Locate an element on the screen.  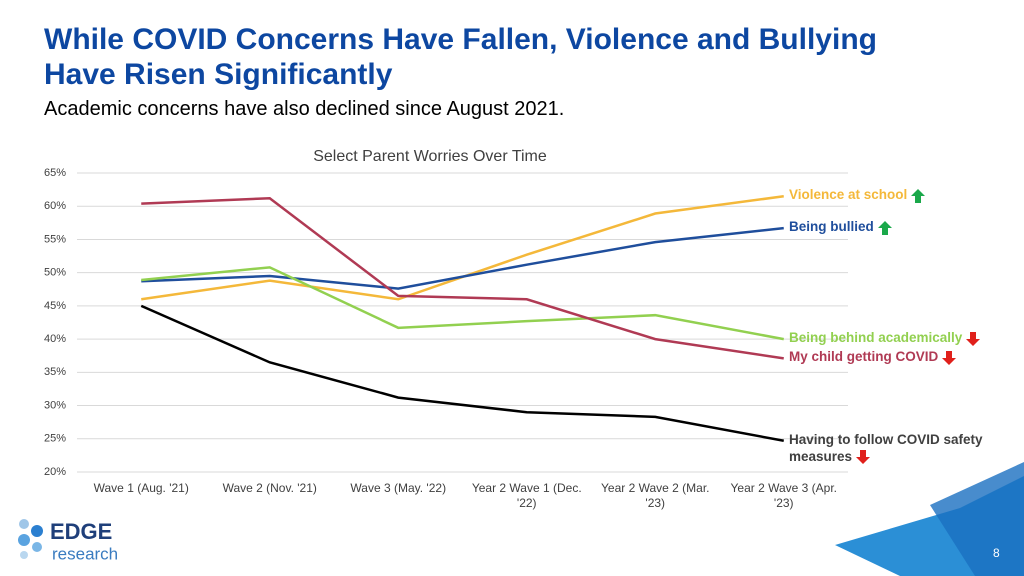
x-tick-label: Wave 2 (Nov. '21) is located at coordinates (269, 488).